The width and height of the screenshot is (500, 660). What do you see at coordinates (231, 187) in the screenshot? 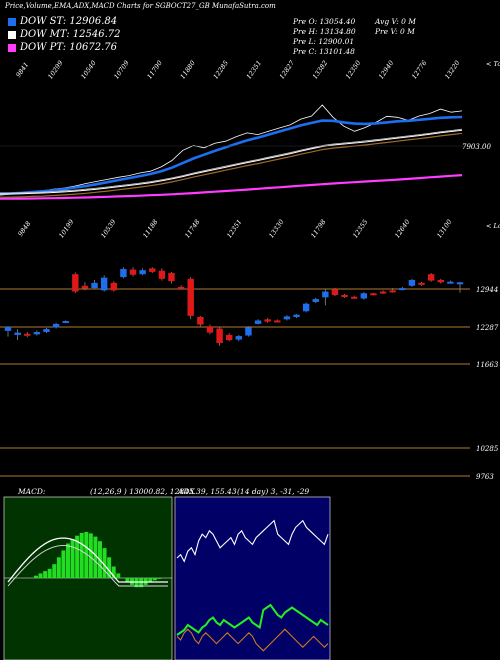
I see `ema-series-ema-pt` at bounding box center [231, 187].